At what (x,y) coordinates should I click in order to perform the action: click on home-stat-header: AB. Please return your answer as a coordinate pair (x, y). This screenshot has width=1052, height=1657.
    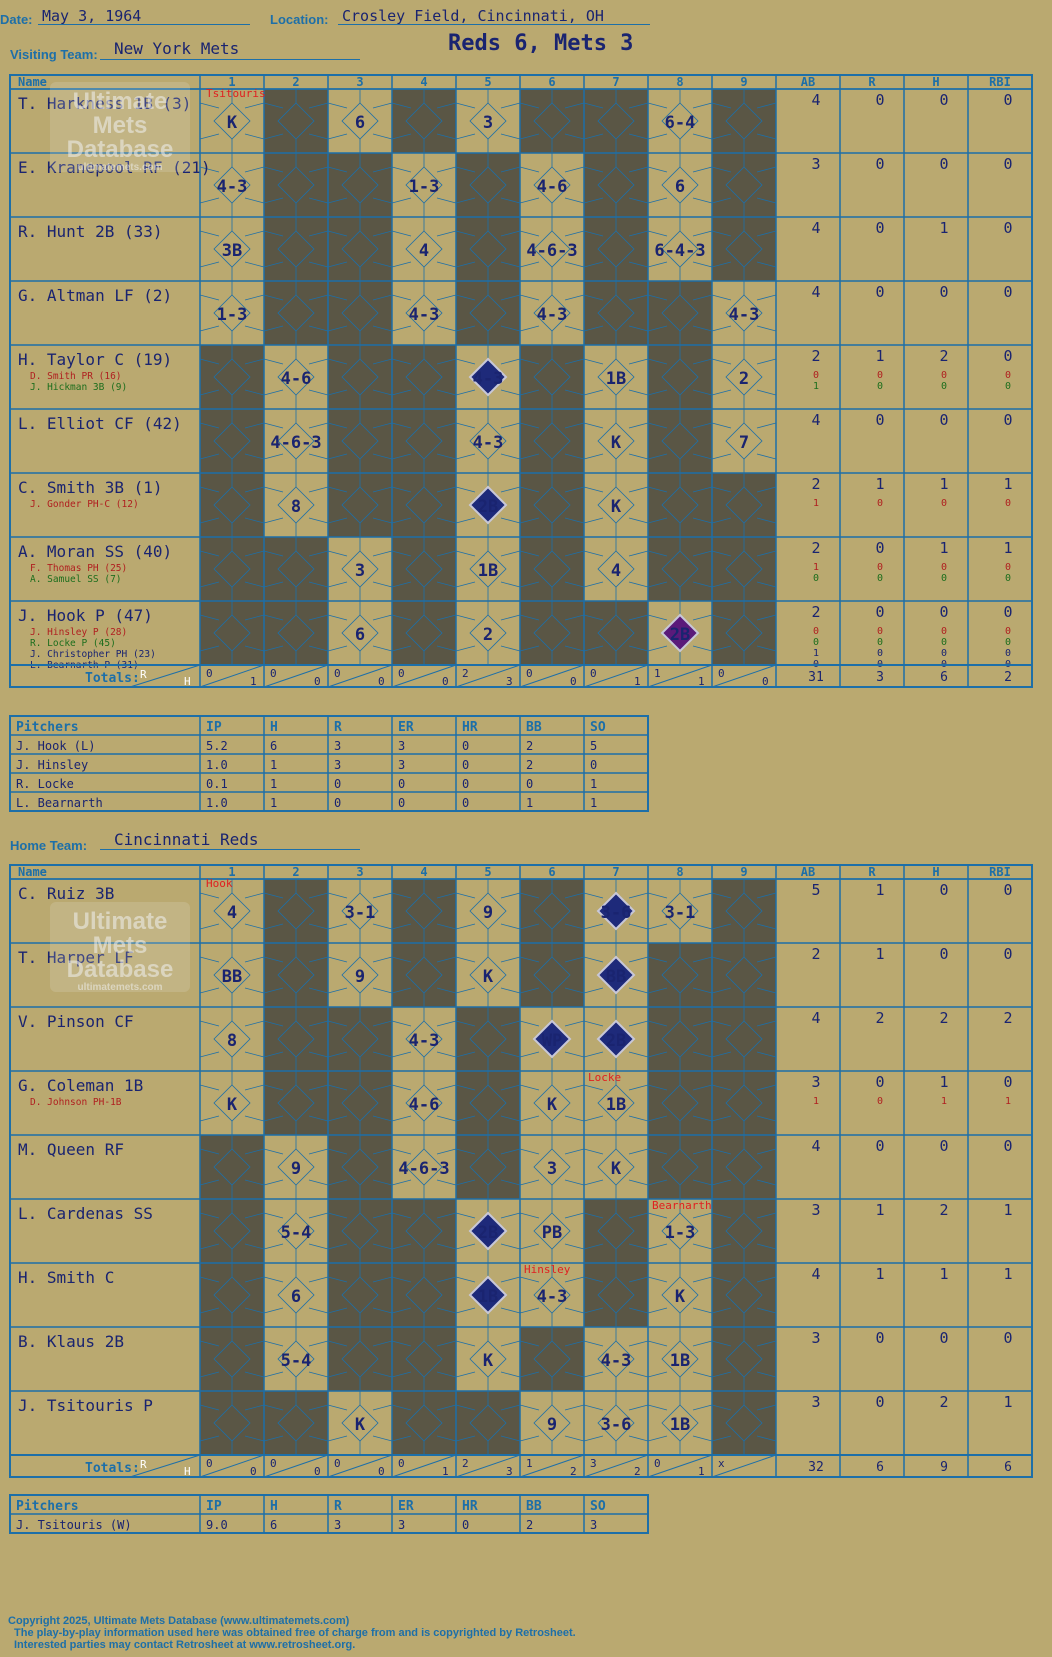
    Looking at the image, I should click on (808, 872).